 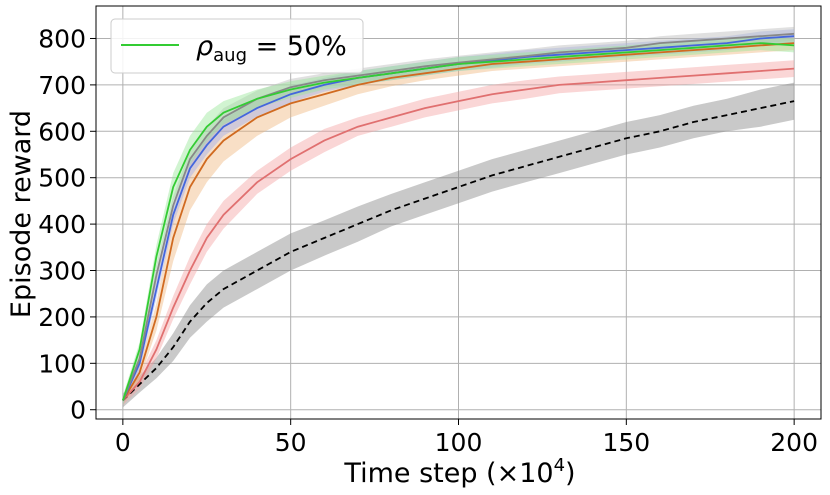 I want to click on y-axis-label: Episode reward, so click(x=21, y=214).